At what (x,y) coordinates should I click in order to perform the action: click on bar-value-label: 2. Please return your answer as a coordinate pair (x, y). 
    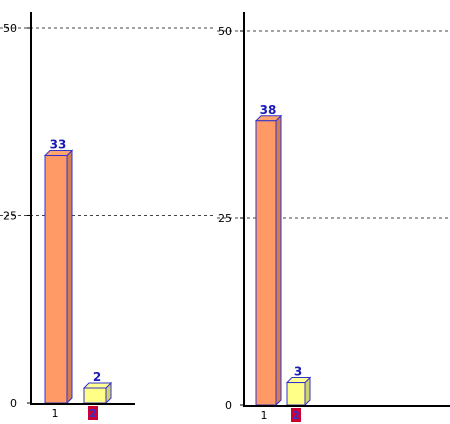
    Looking at the image, I should click on (97, 377).